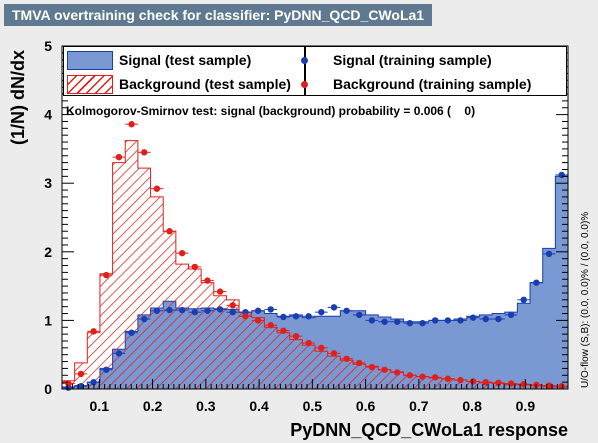  Describe the element at coordinates (153, 406) in the screenshot. I see `x-tick-label: 0.2` at that location.